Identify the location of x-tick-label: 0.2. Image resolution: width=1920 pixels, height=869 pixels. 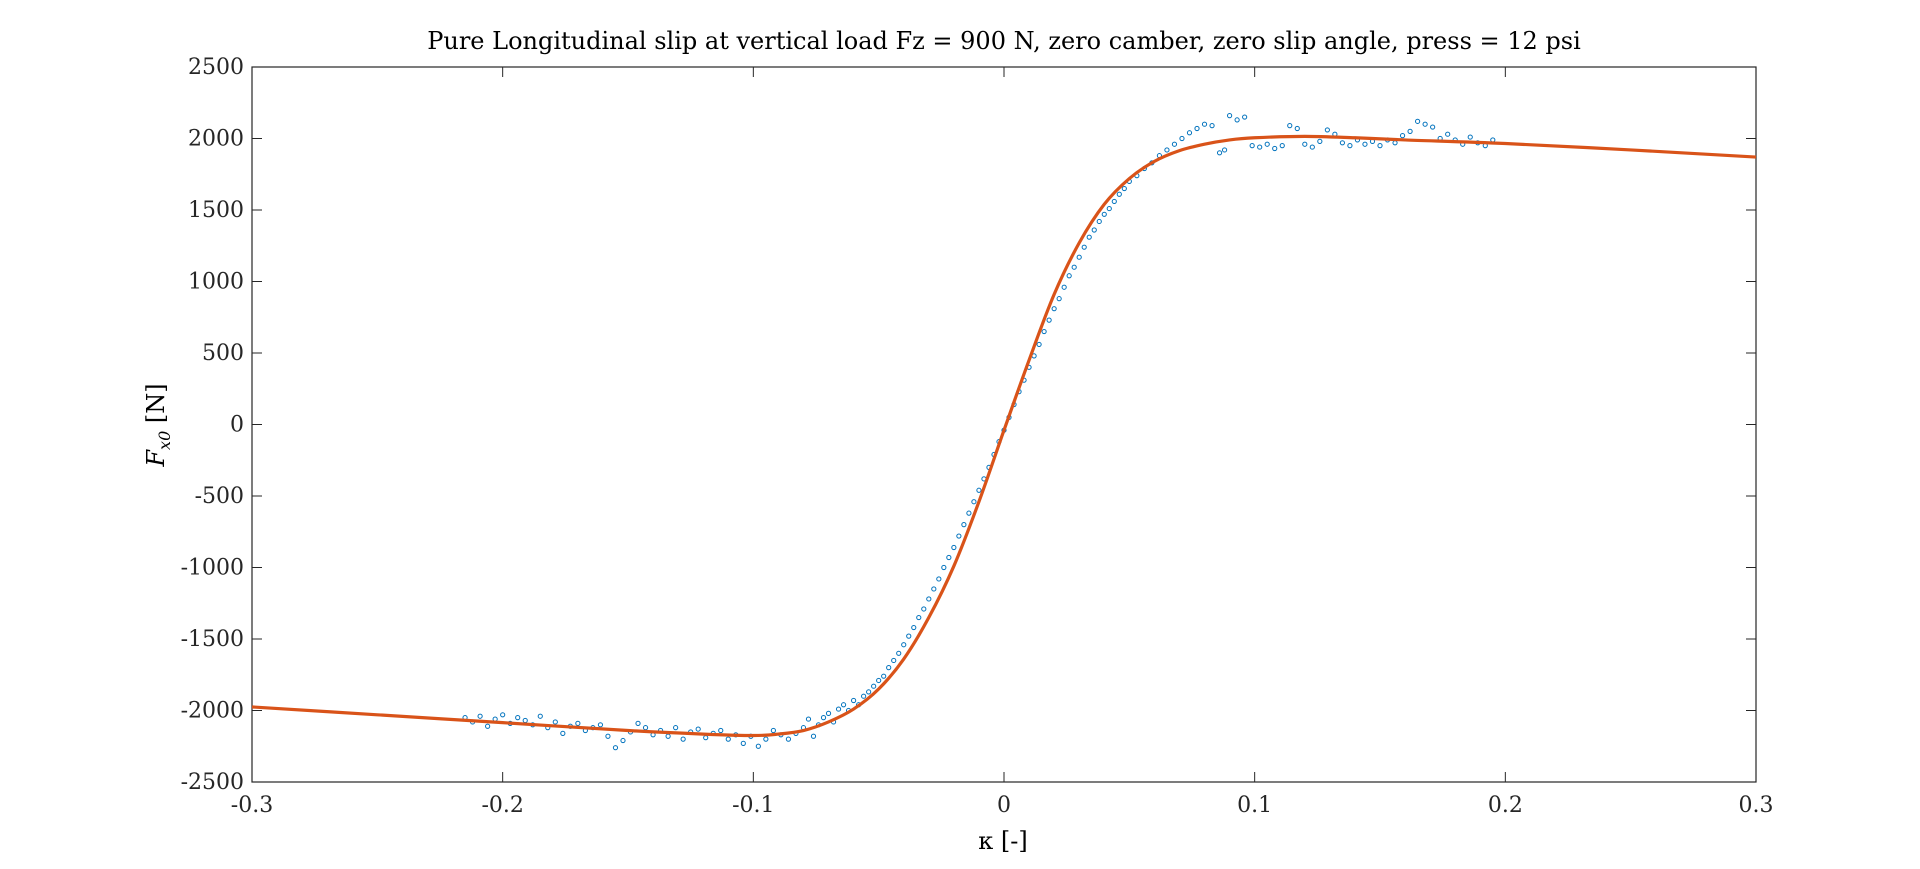
(1505, 805).